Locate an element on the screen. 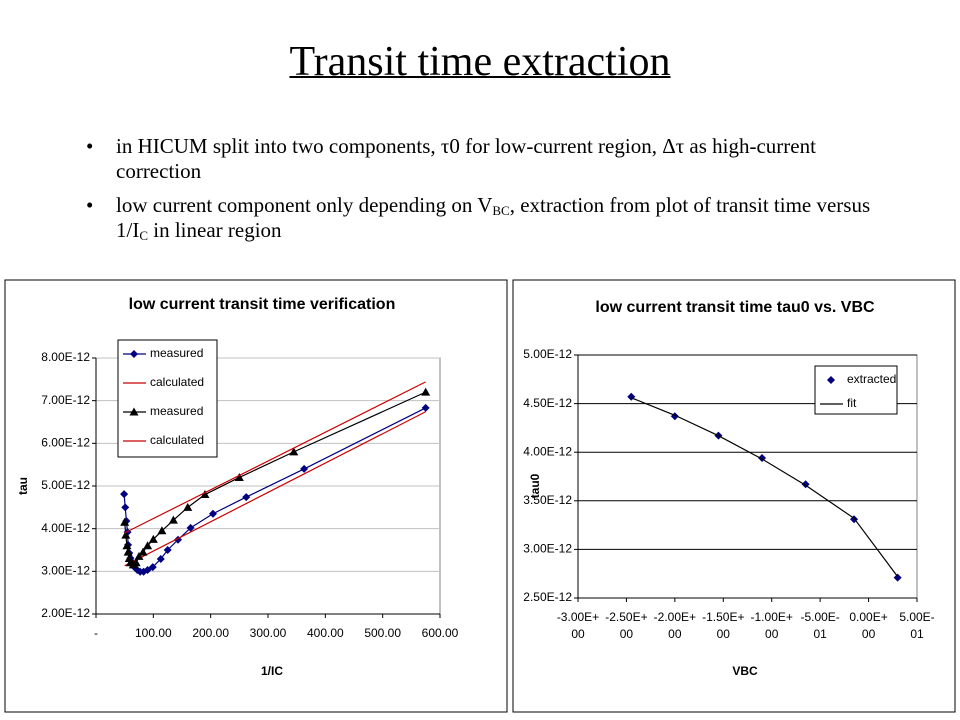 This screenshot has width=960, height=720. x-tick-label: - is located at coordinates (96, 633).